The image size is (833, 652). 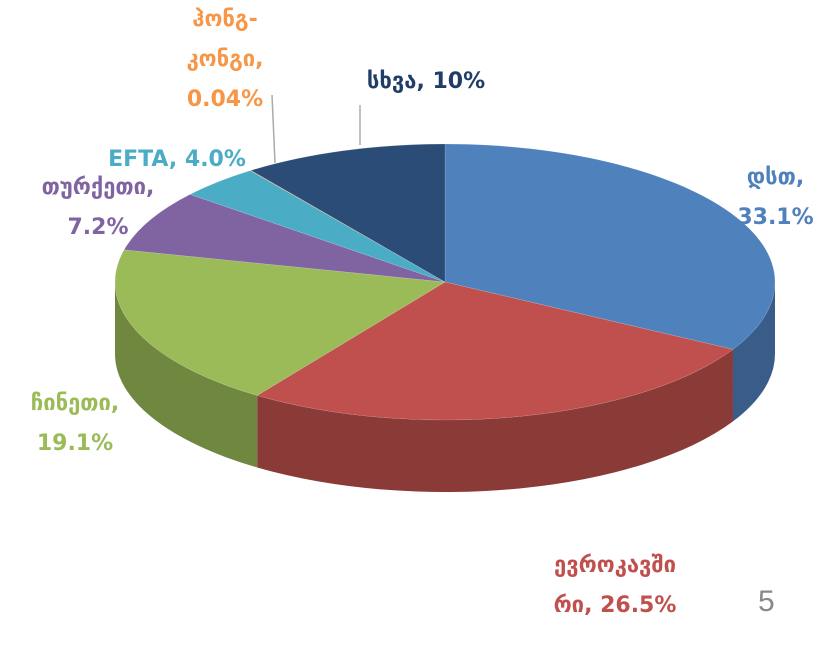 I want to click on leader-line, so click(x=273, y=129).